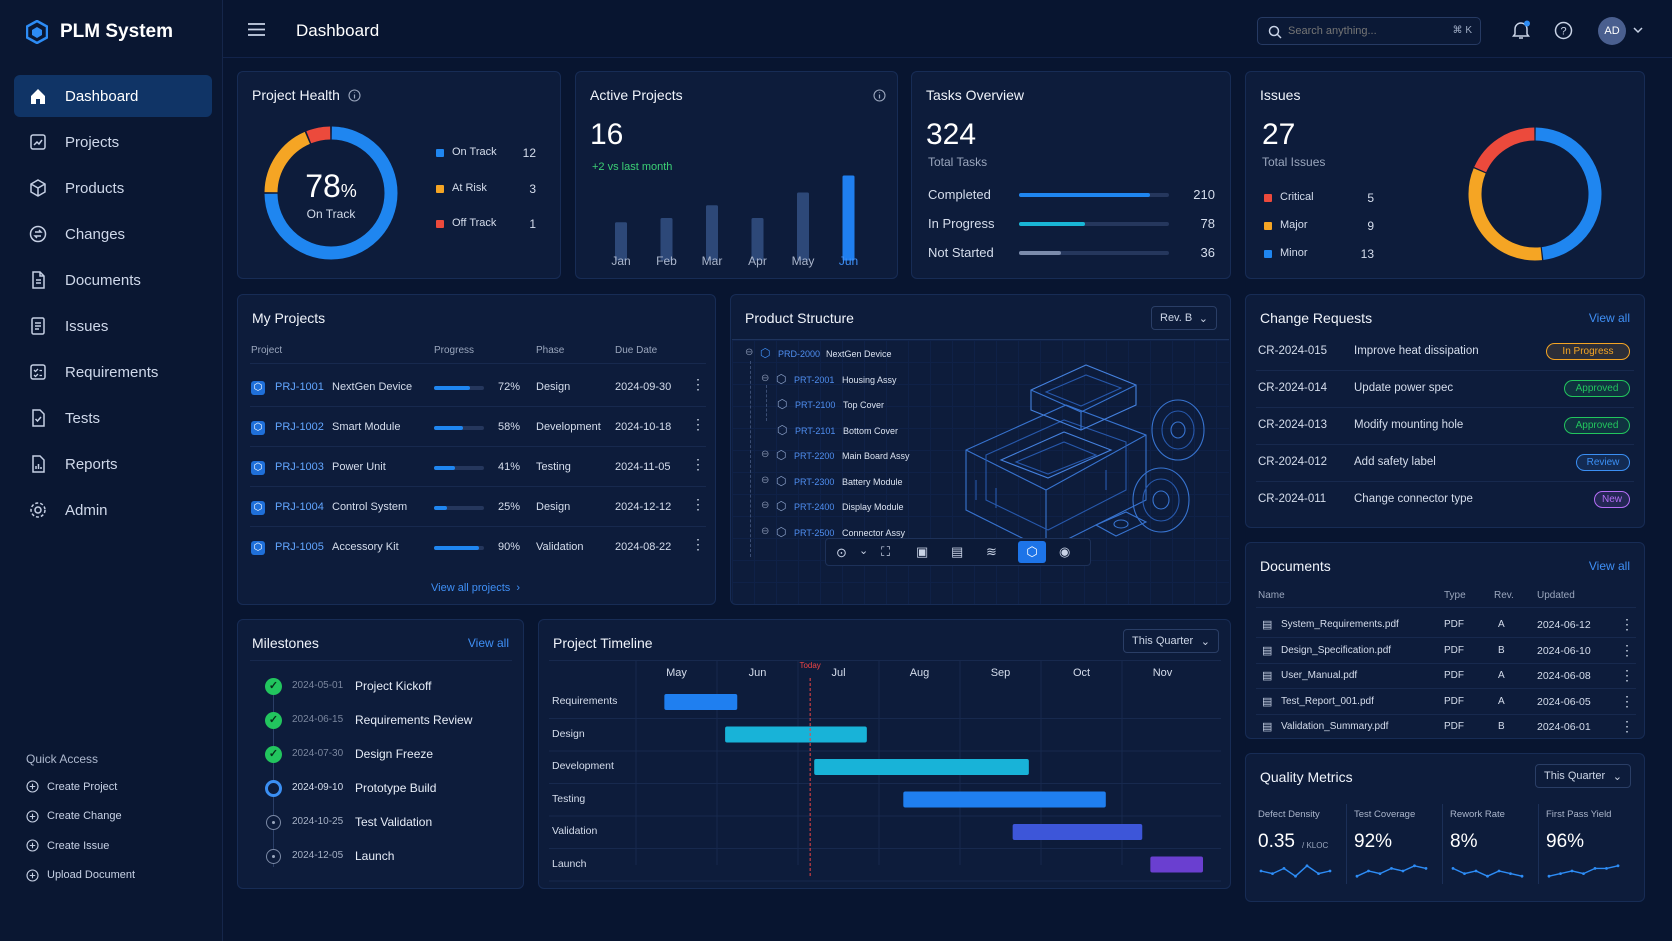 The image size is (1672, 941). What do you see at coordinates (1171, 641) in the screenshot?
I see `timeline-range-select: This Quarter ⌄` at bounding box center [1171, 641].